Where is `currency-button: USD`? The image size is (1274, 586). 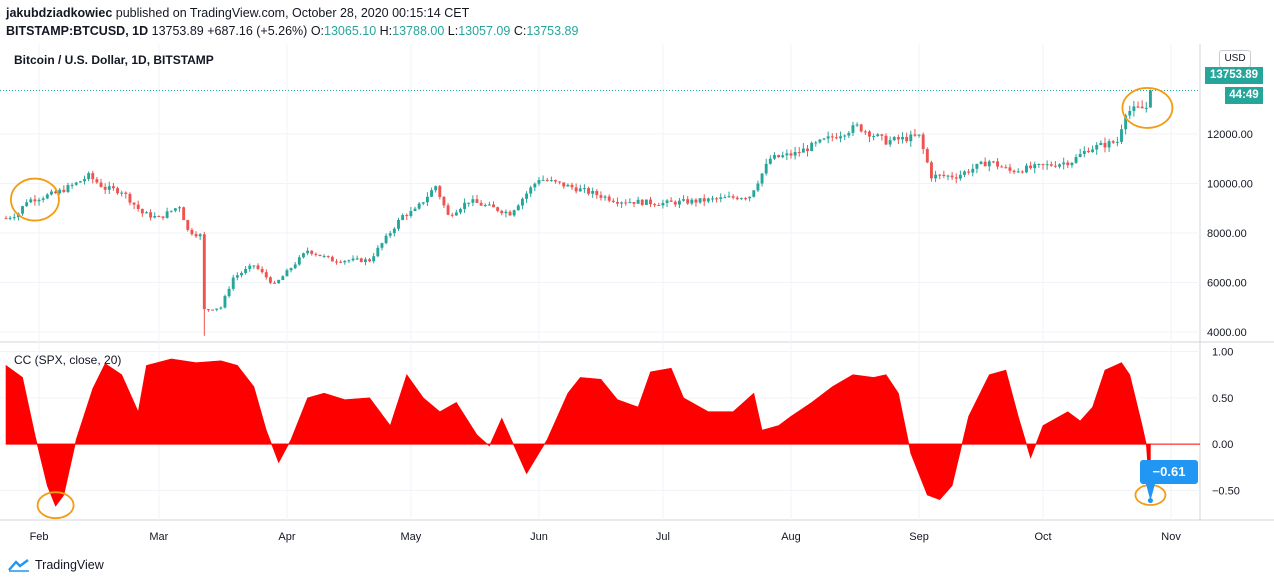
currency-button: USD is located at coordinates (1235, 59).